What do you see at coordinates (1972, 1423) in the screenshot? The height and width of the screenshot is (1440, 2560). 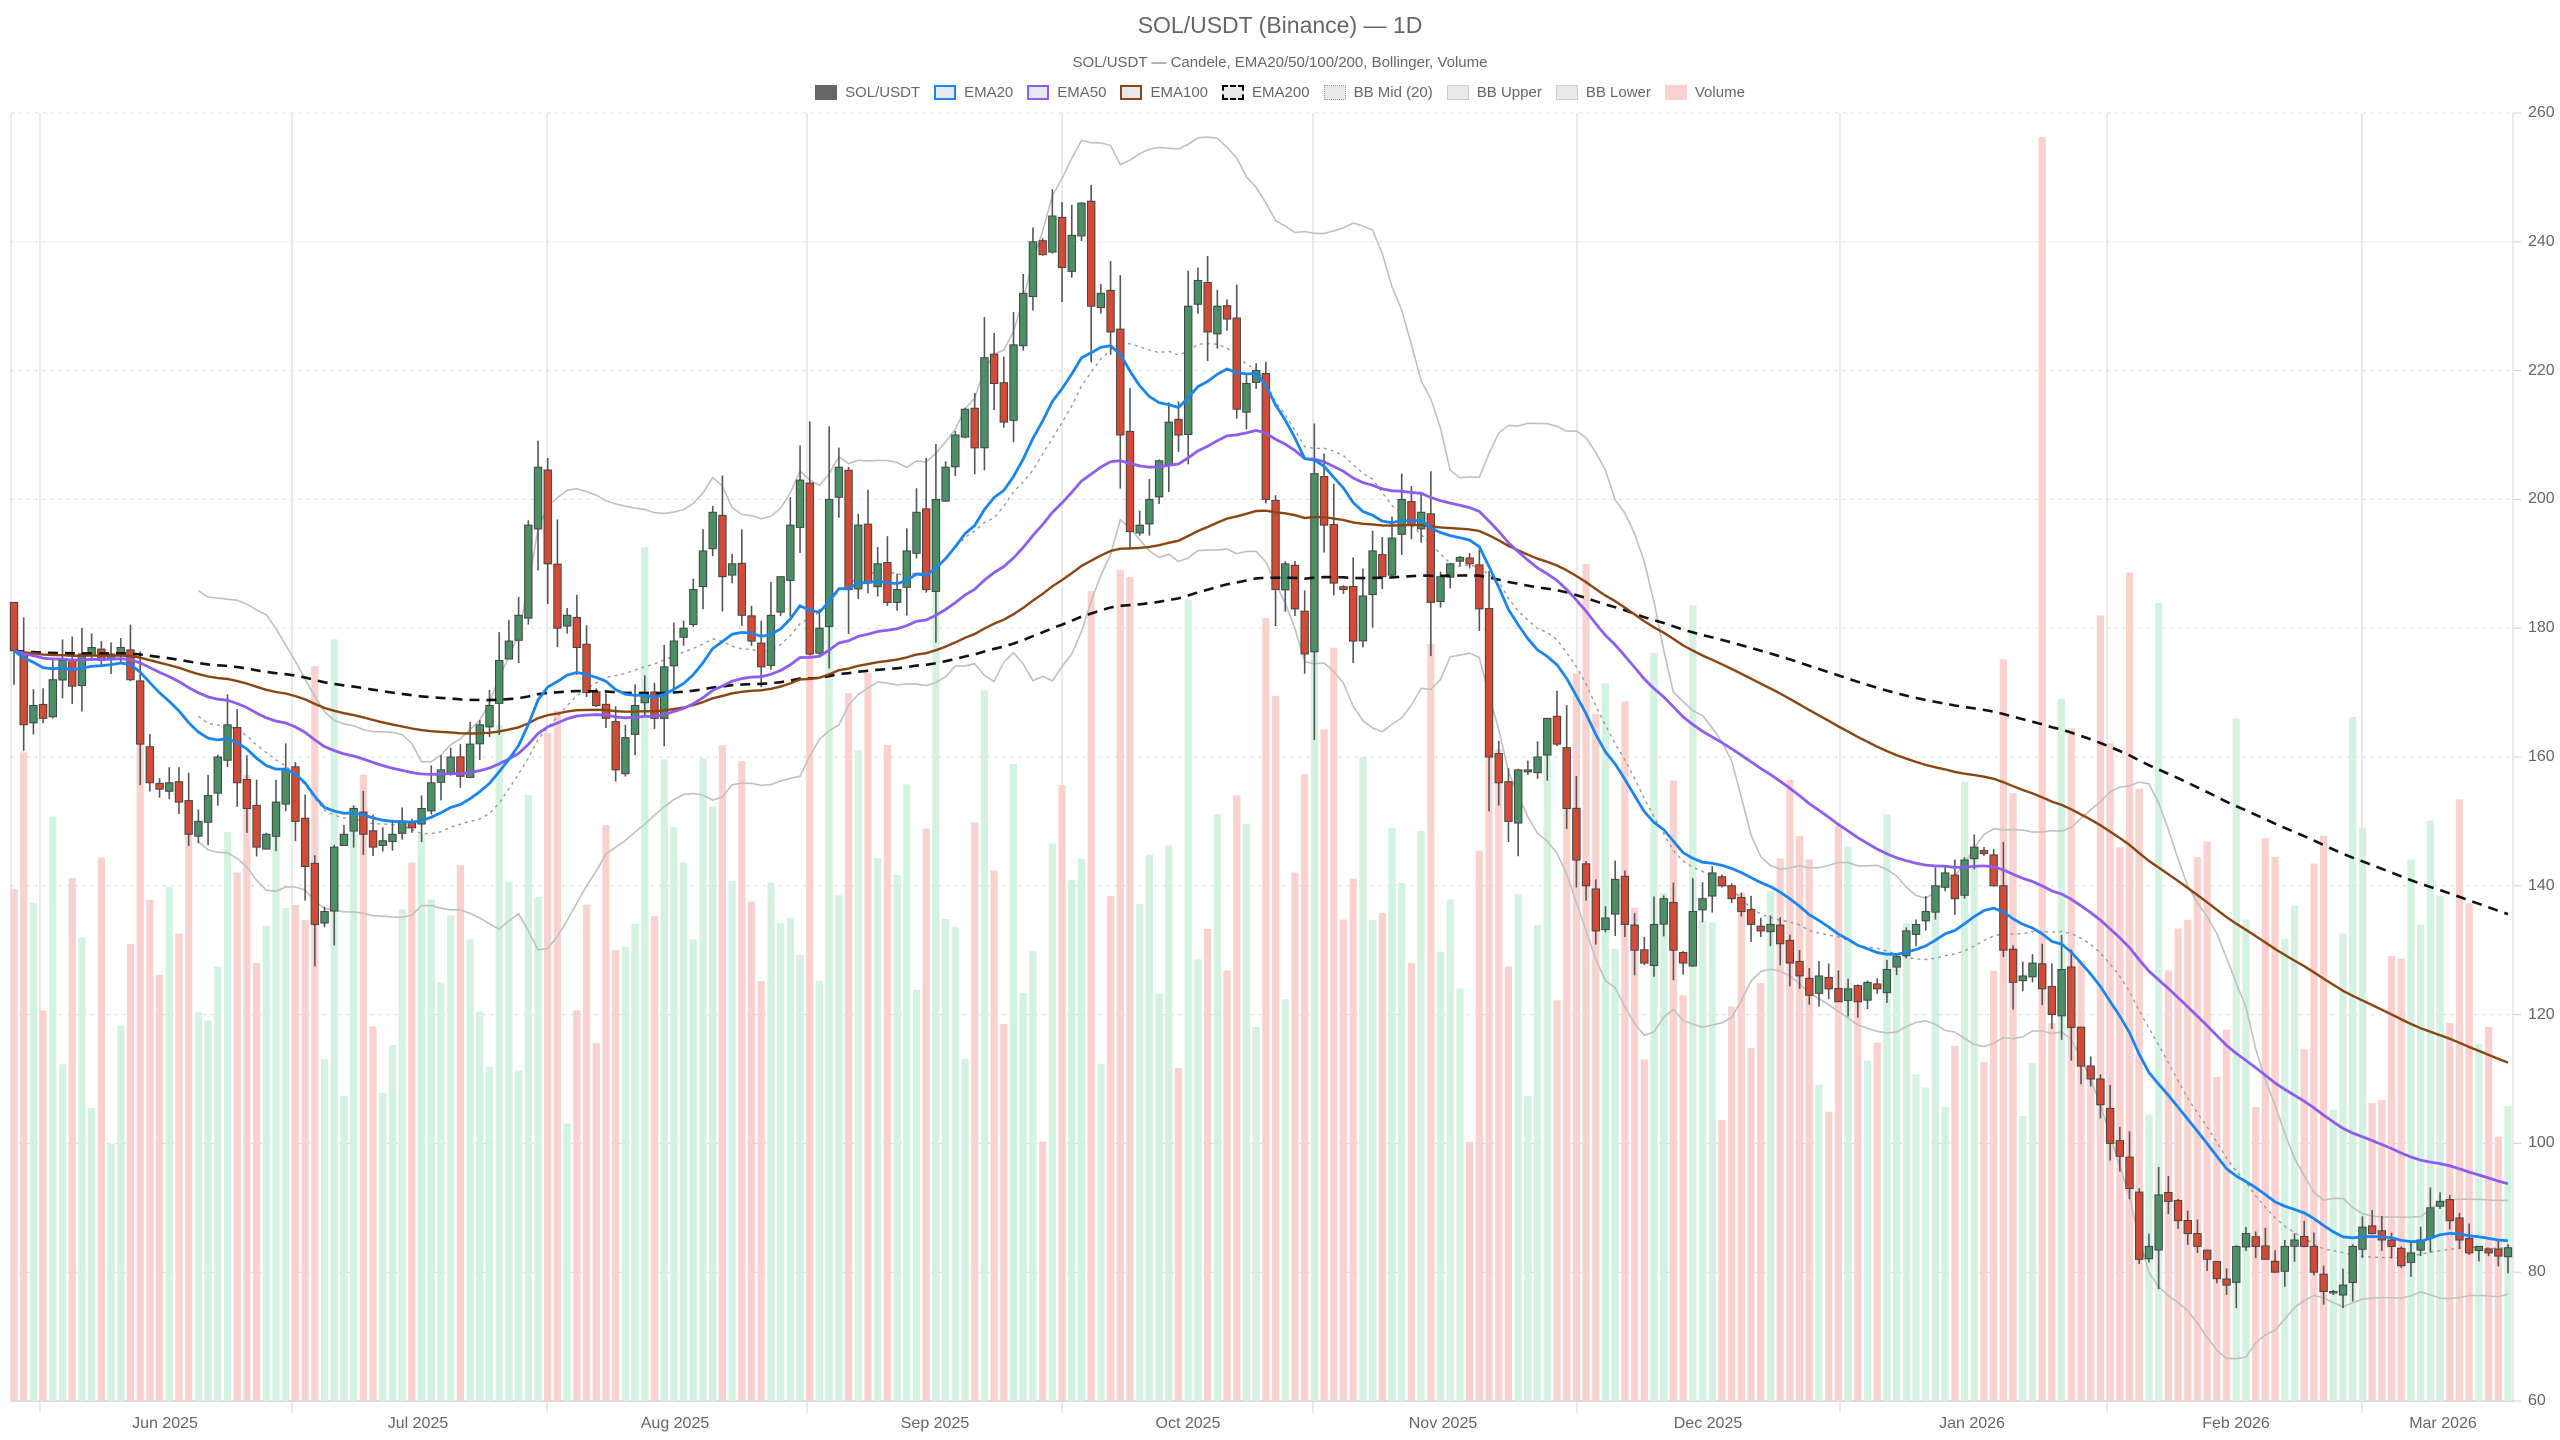 I see `x-tick-label: Jan 2026` at bounding box center [1972, 1423].